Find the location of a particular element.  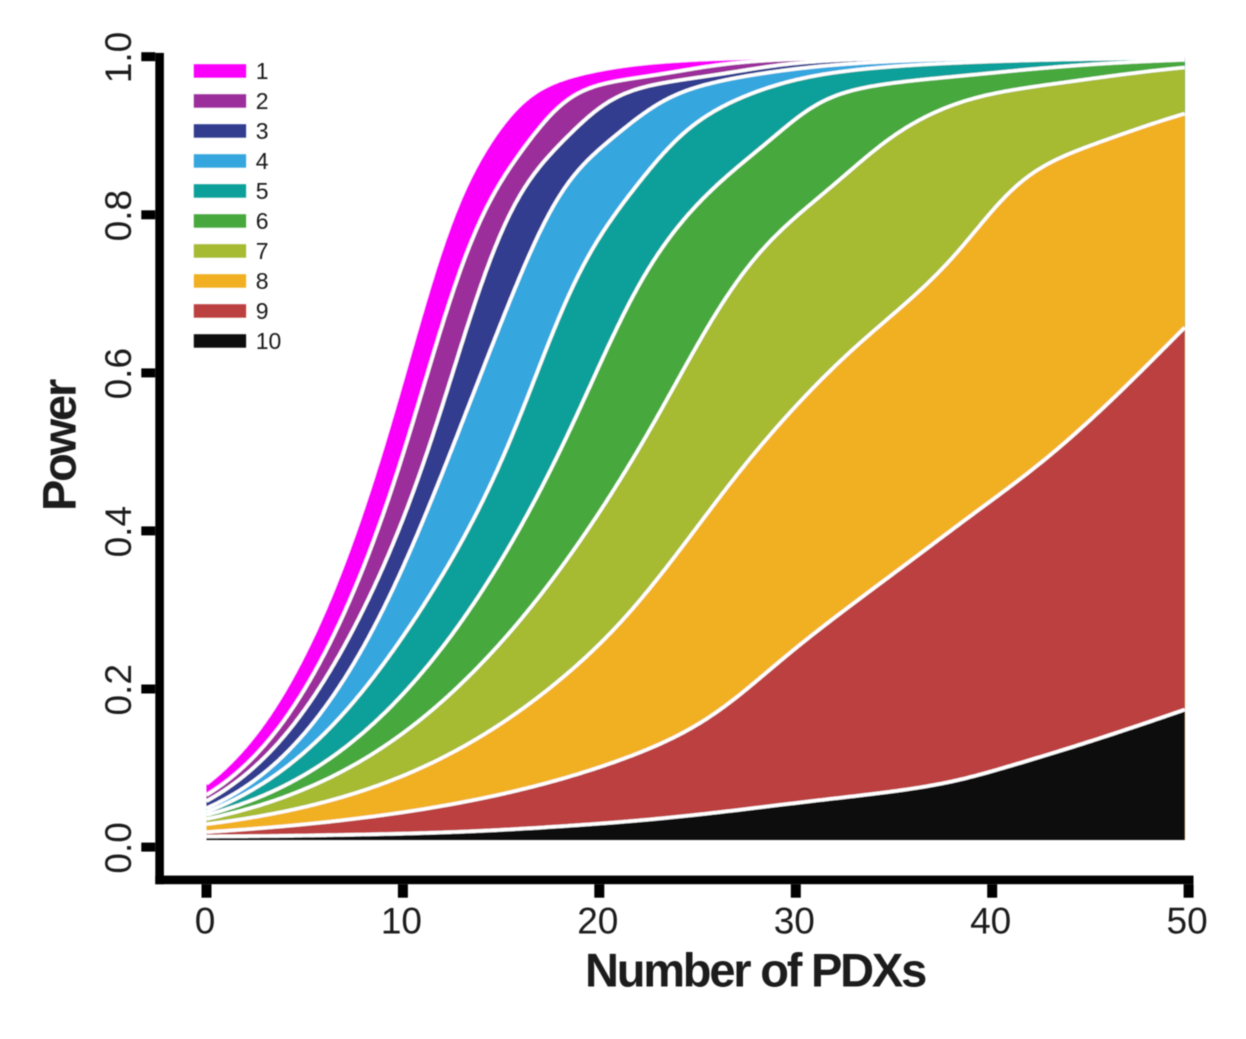

svg-text: 6 is located at coordinates (262, 221).